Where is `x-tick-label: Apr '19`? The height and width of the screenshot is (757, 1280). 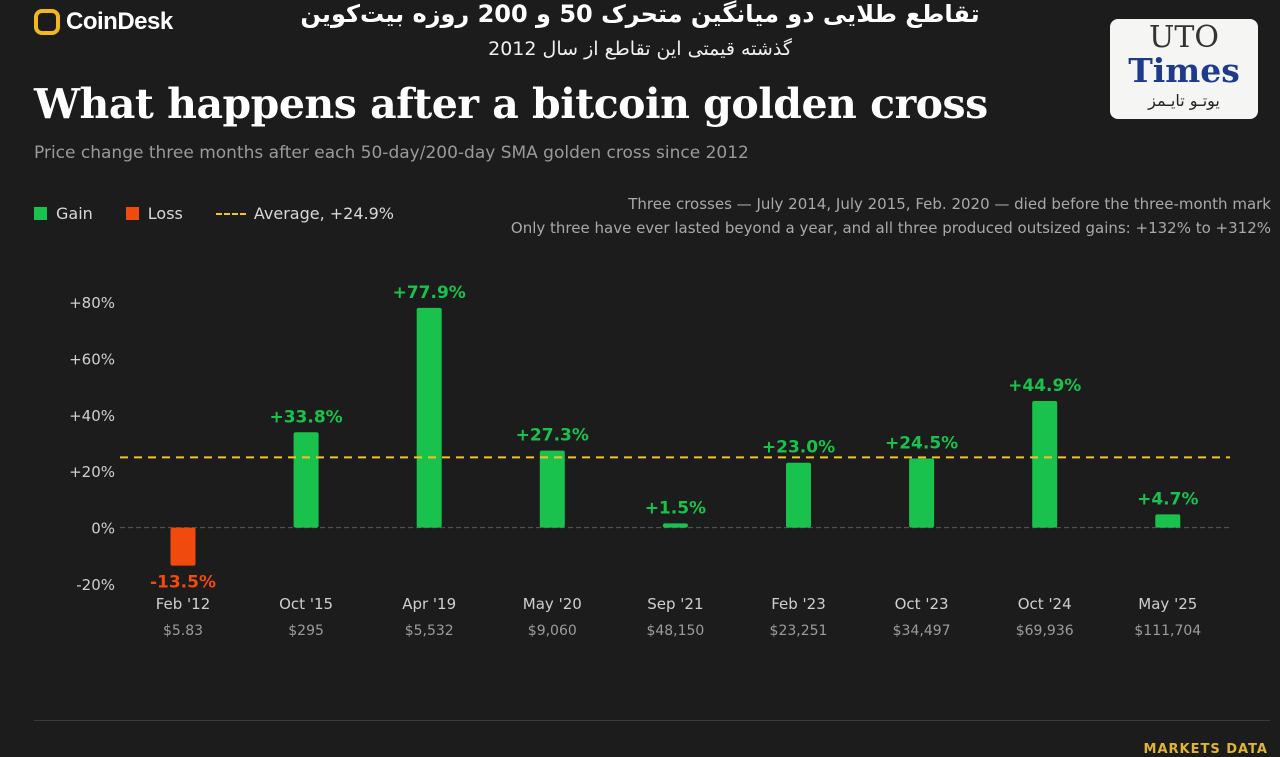 x-tick-label: Apr '19 is located at coordinates (429, 604).